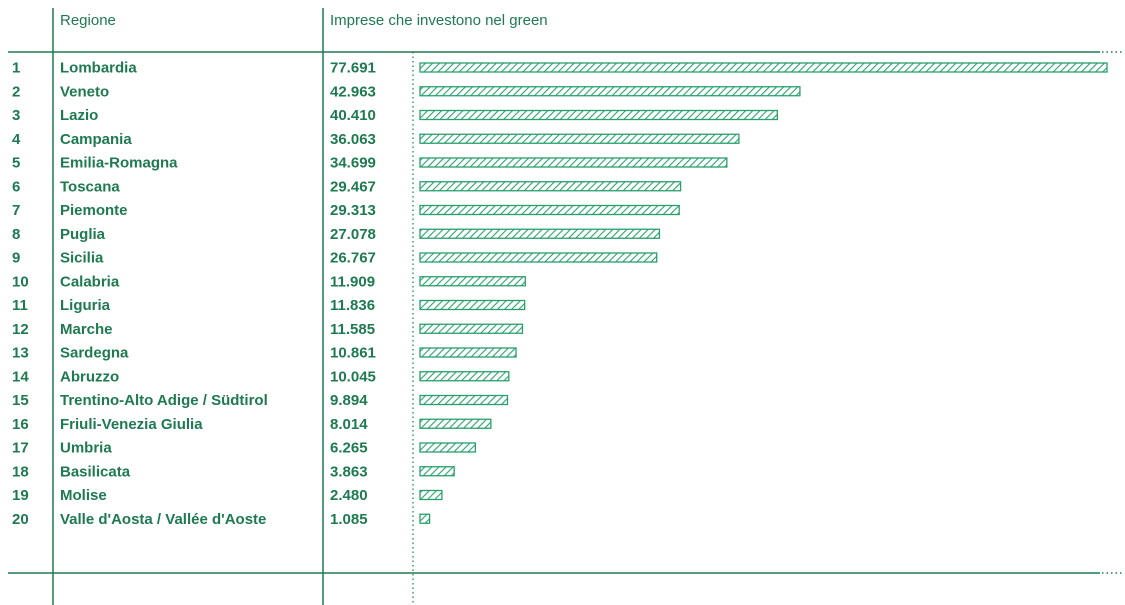 The width and height of the screenshot is (1125, 605). What do you see at coordinates (252, 424) in the screenshot?
I see `table-row: 16 Friuli-Venezia Giulia 8.014` at bounding box center [252, 424].